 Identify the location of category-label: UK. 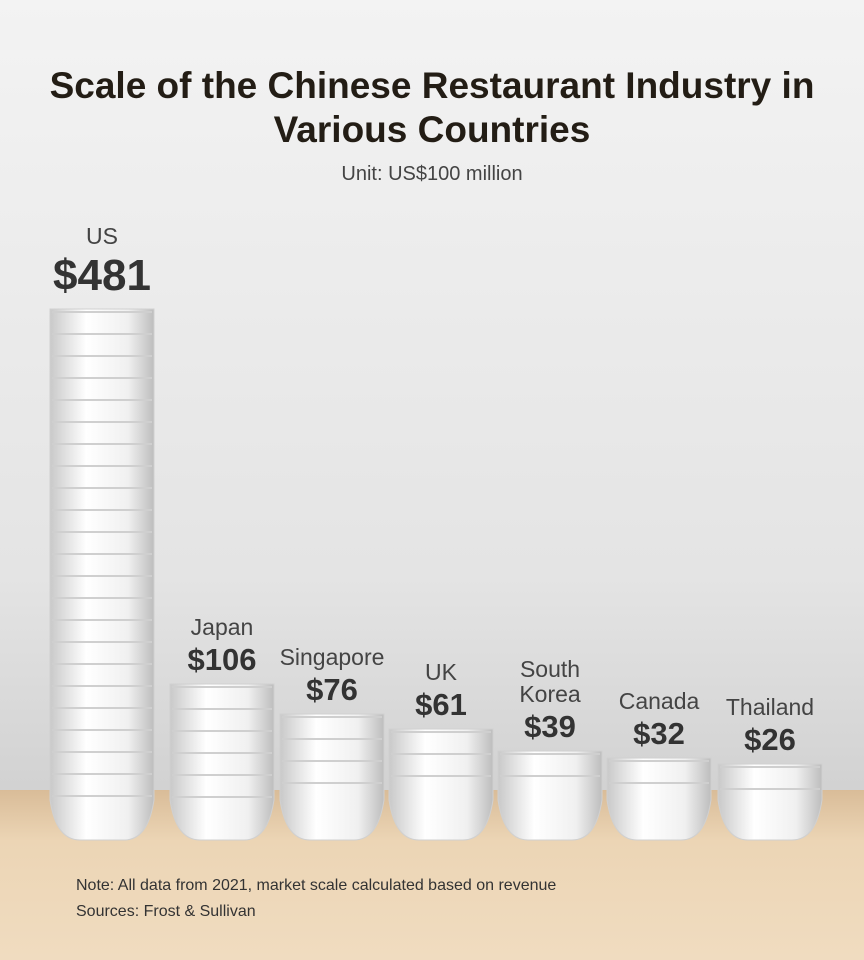
(441, 672).